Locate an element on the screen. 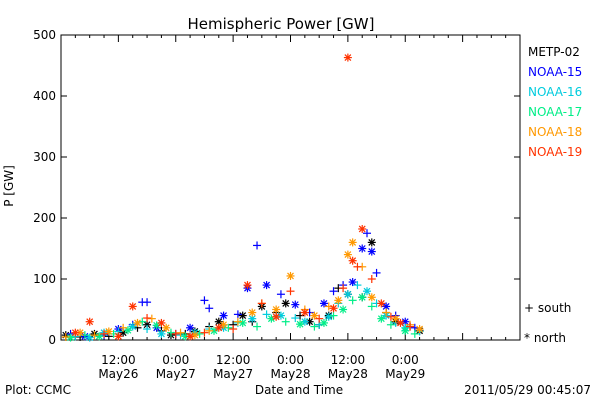 Image resolution: width=600 pixels, height=400 pixels. y-tick-label-4: 400 is located at coordinates (44, 96).